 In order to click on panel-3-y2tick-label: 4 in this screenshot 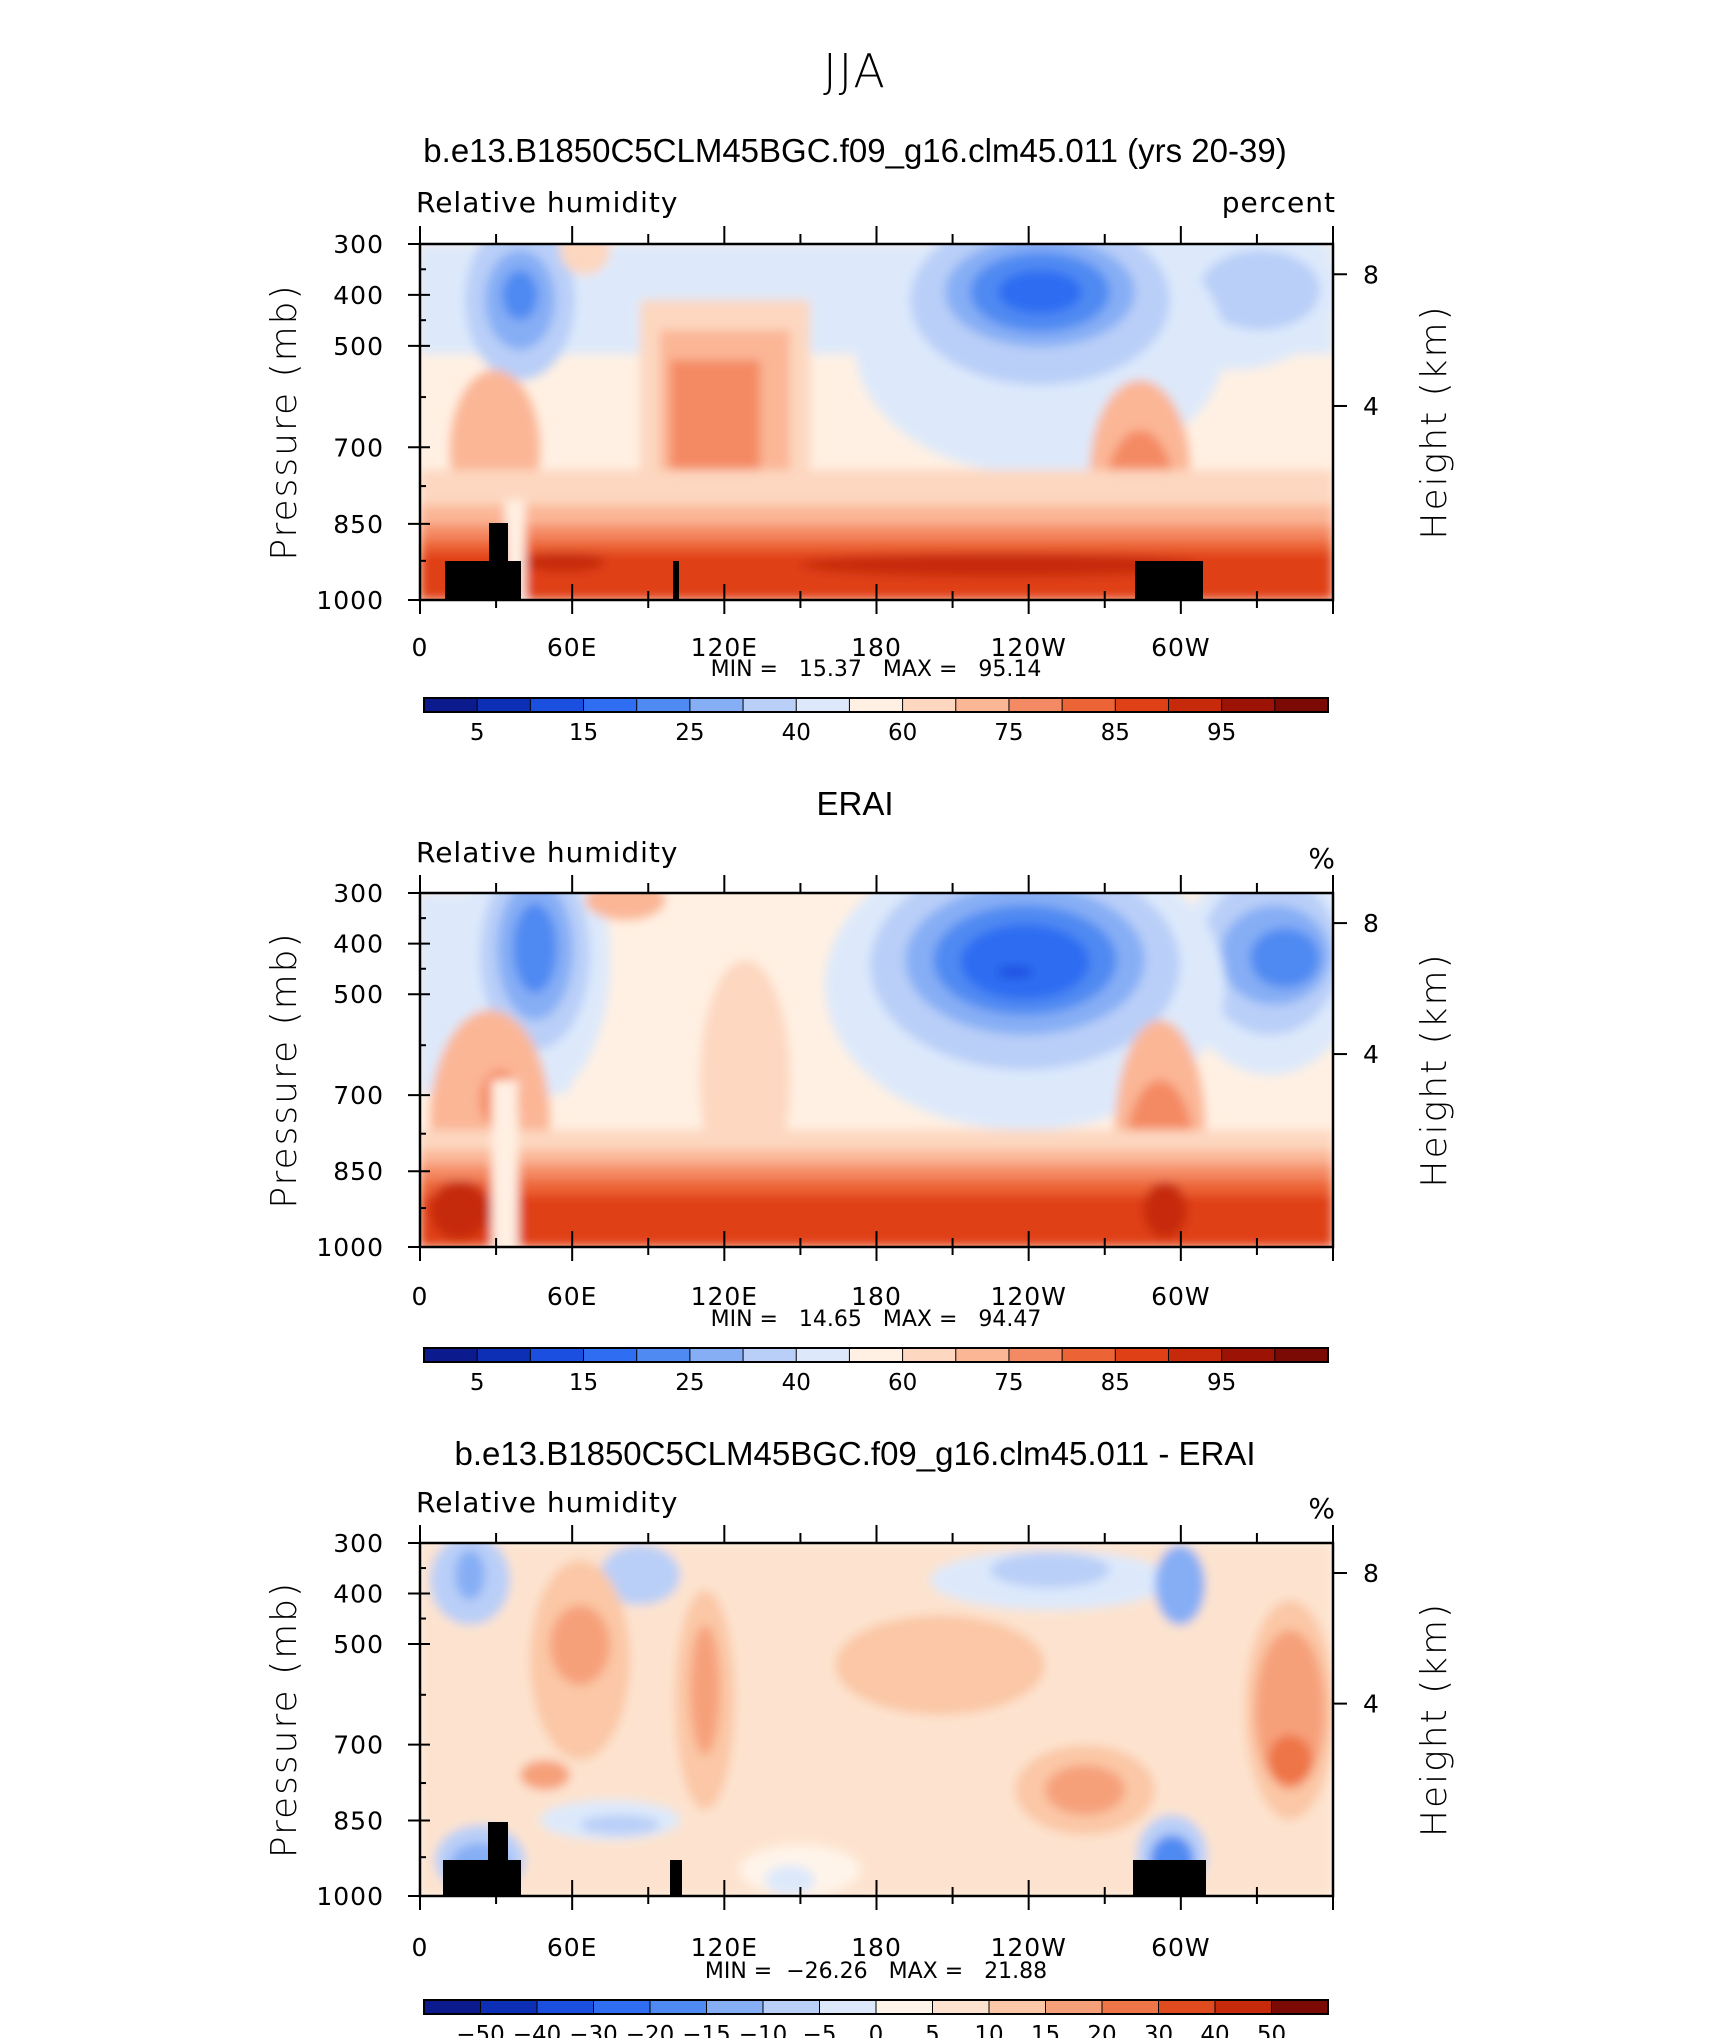, I will do `click(1371, 1704)`.